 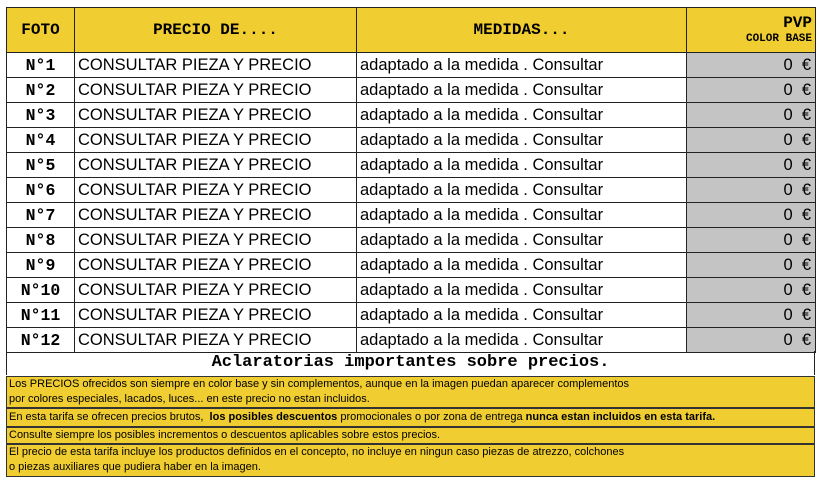 What do you see at coordinates (797, 23) in the screenshot?
I see `header-pvp-label: PVP` at bounding box center [797, 23].